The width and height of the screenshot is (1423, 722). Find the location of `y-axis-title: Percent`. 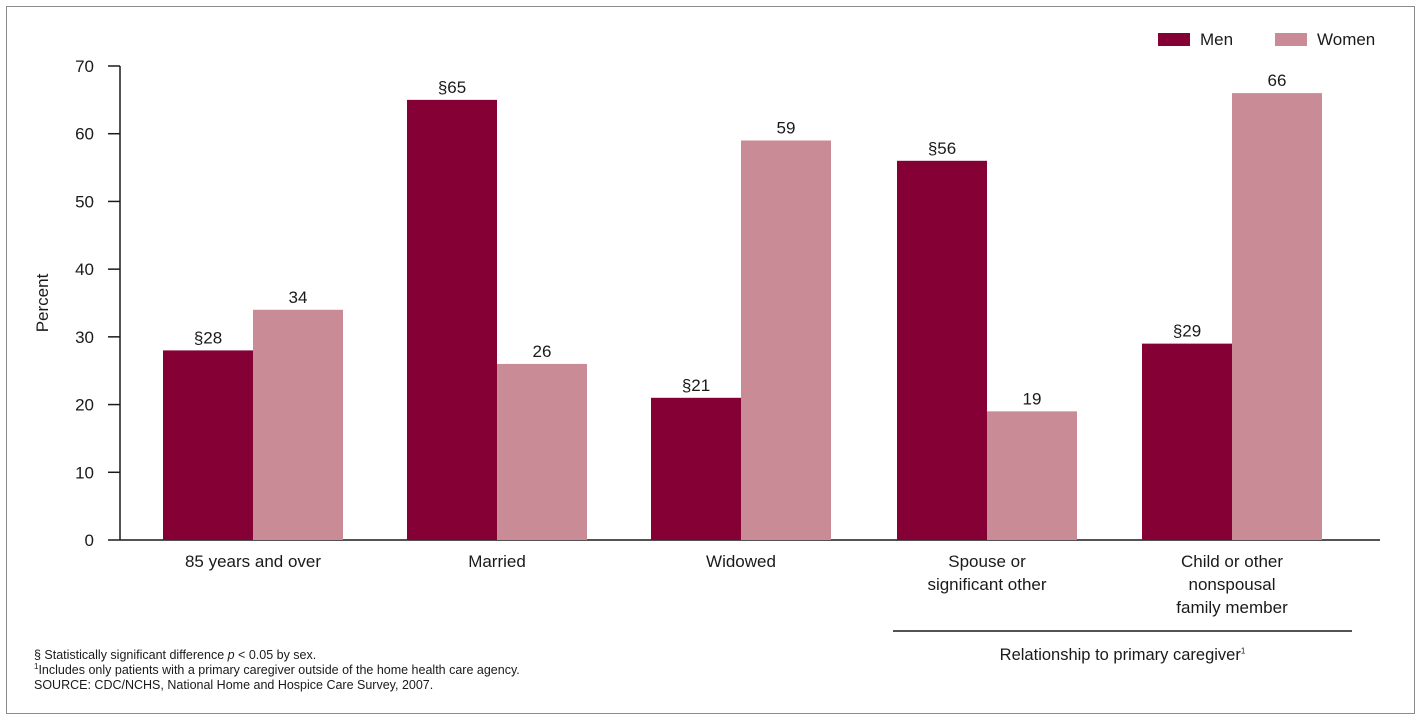

y-axis-title: Percent is located at coordinates (42, 302).